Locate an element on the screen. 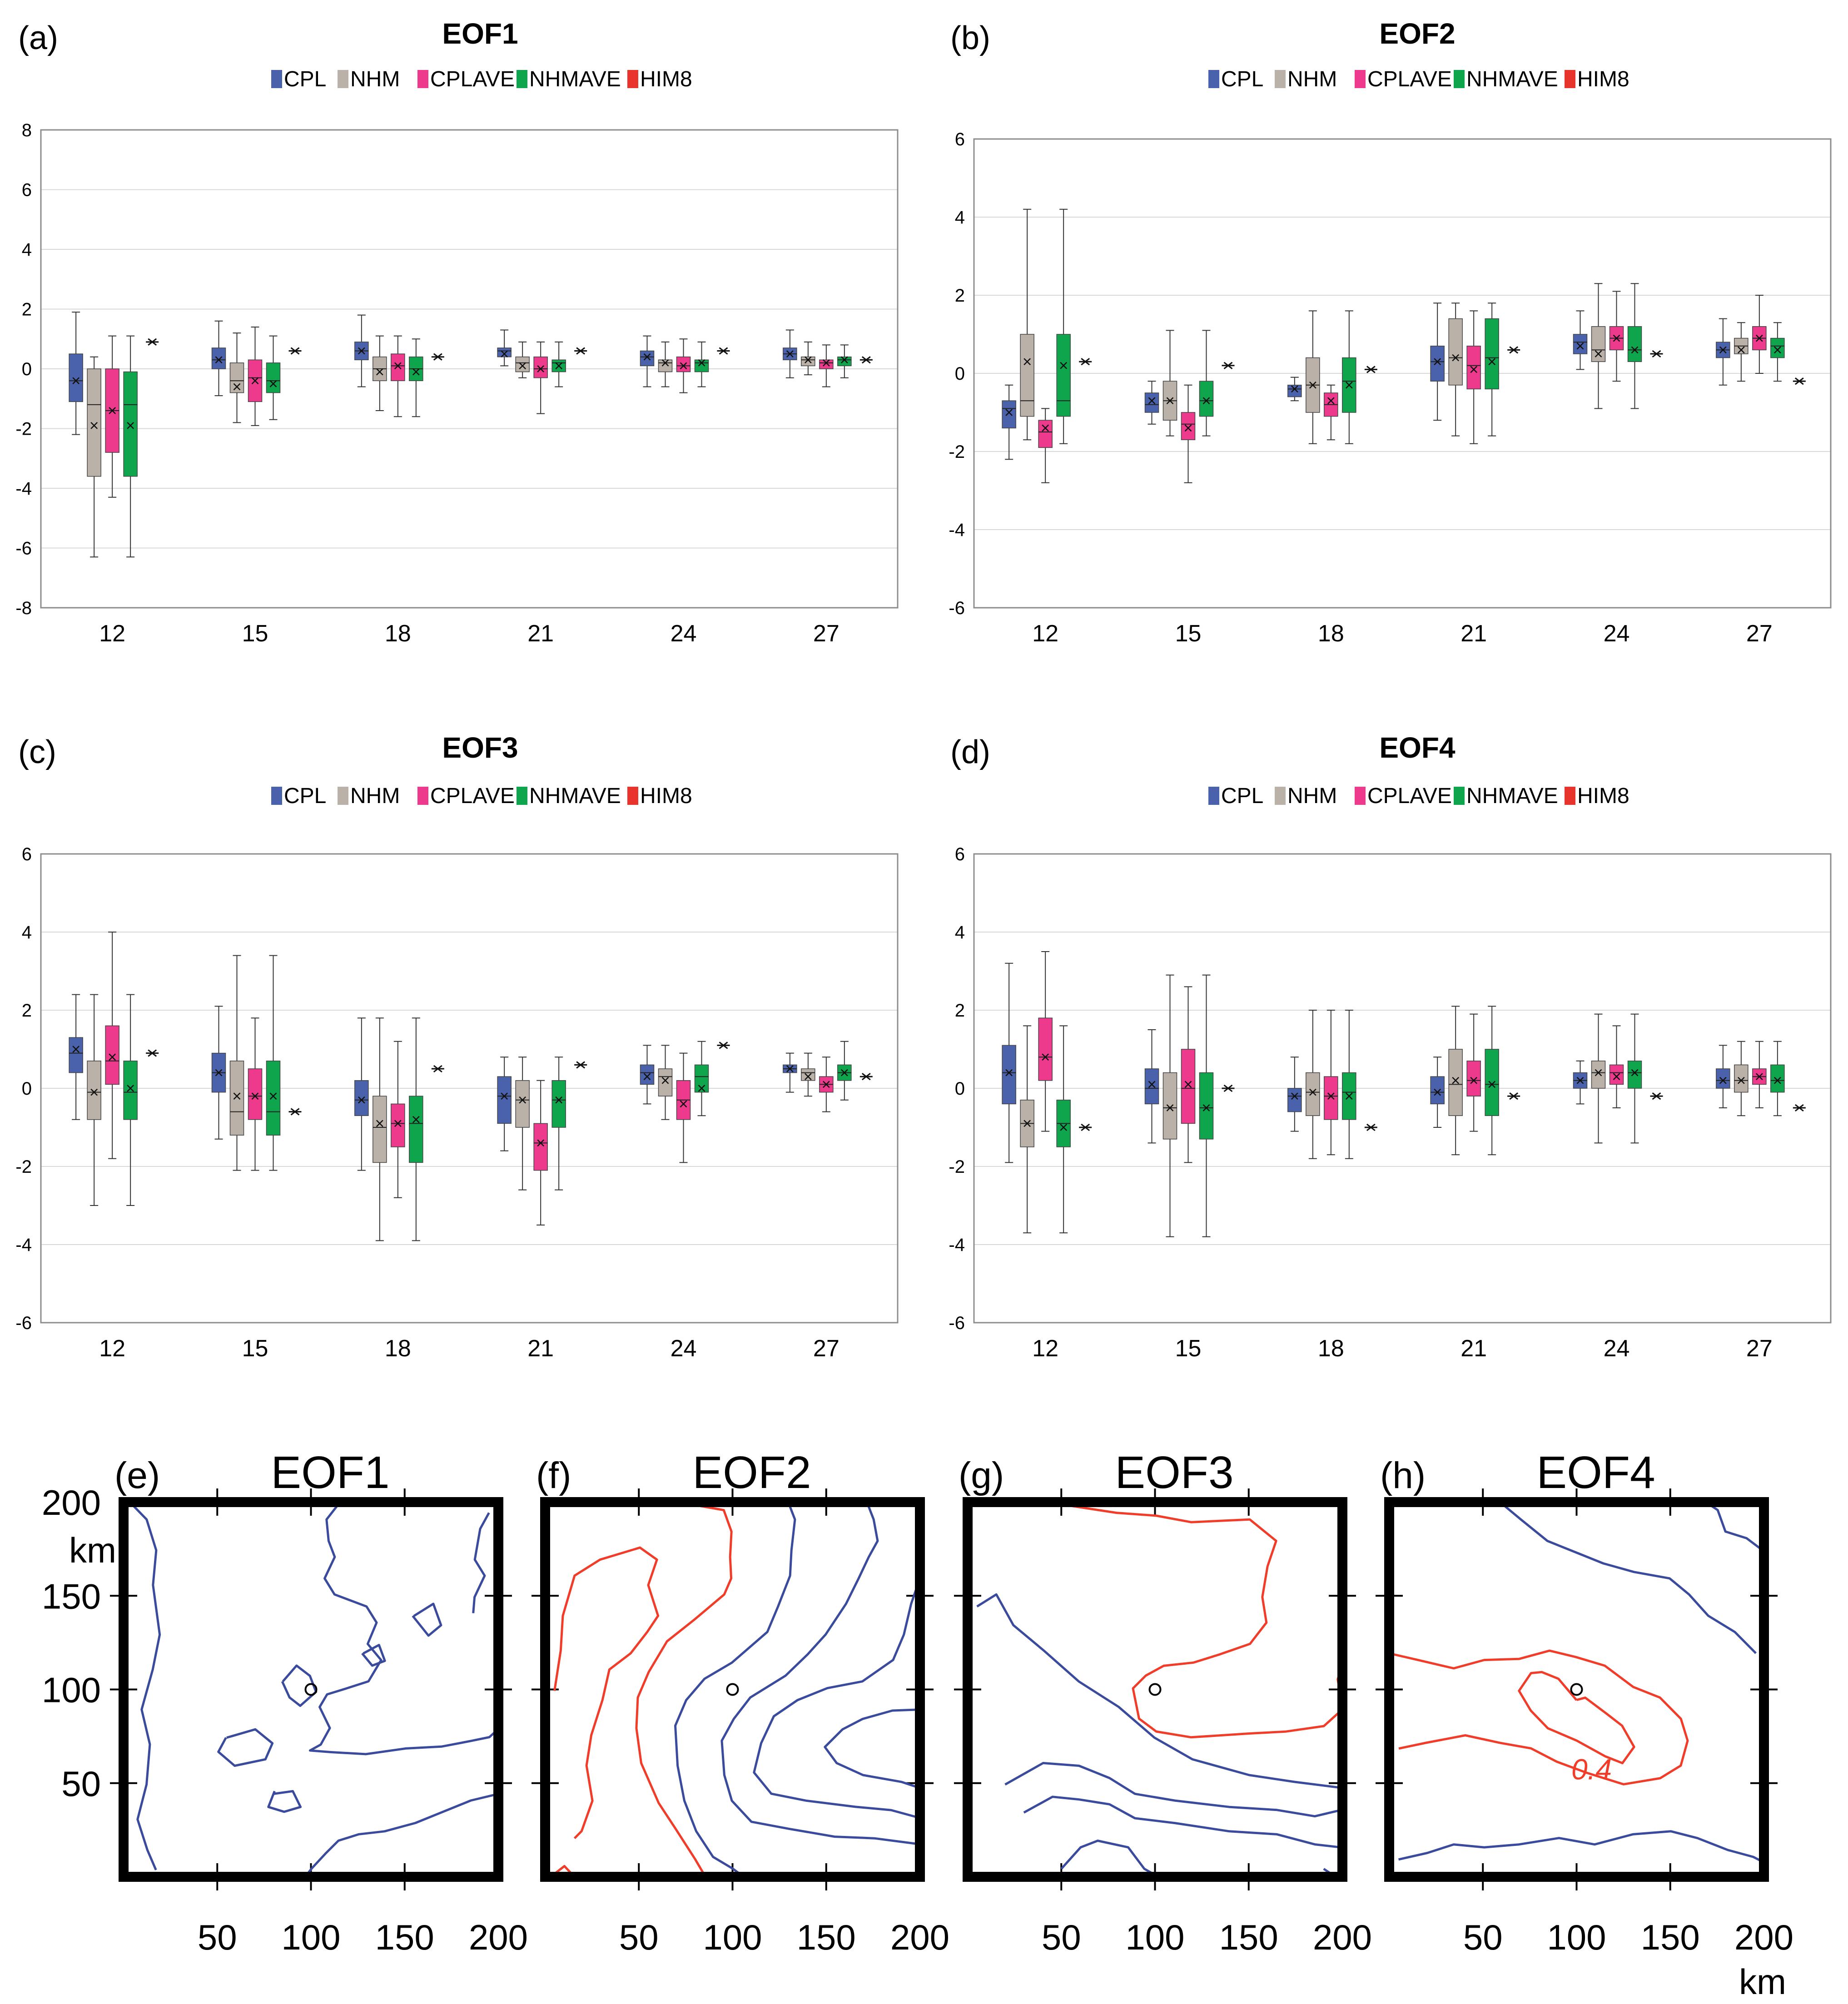 Image resolution: width=1848 pixels, height=2004 pixels. legend-label-nhmave: NHMAVE is located at coordinates (575, 79).